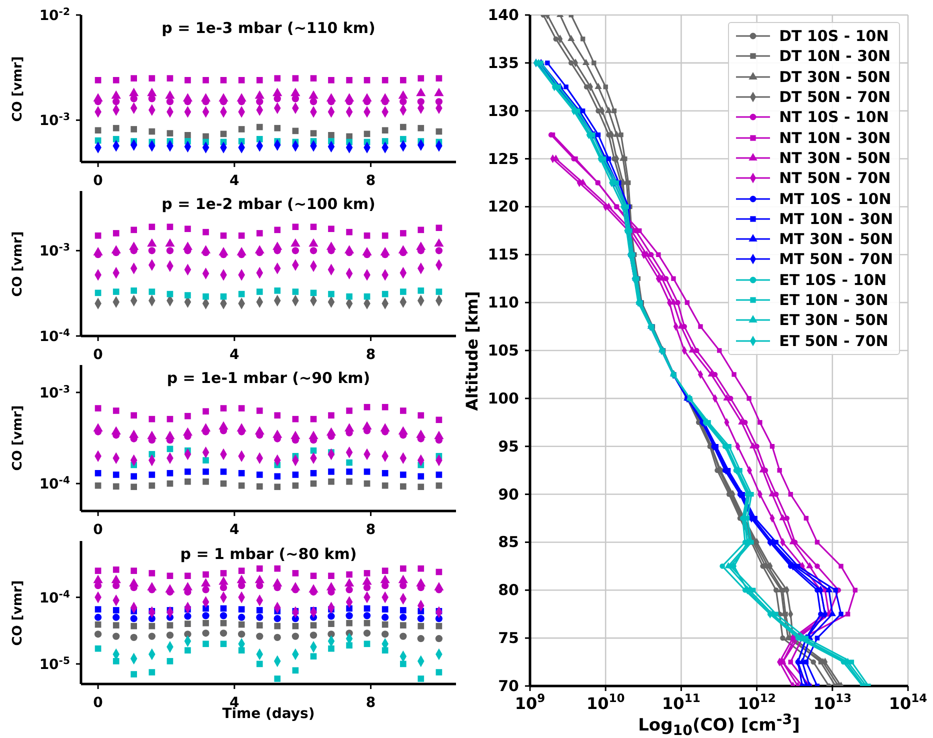 The image size is (933, 738). What do you see at coordinates (508, 542) in the screenshot?
I see `y-tick-label: 85` at bounding box center [508, 542].